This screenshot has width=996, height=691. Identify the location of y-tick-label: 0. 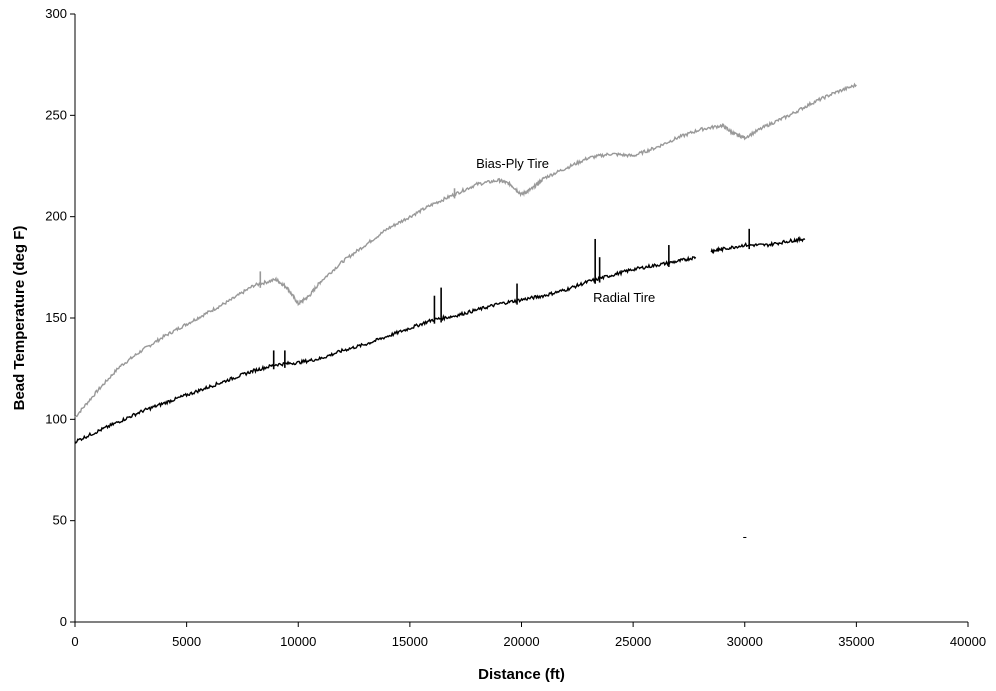
(63, 621).